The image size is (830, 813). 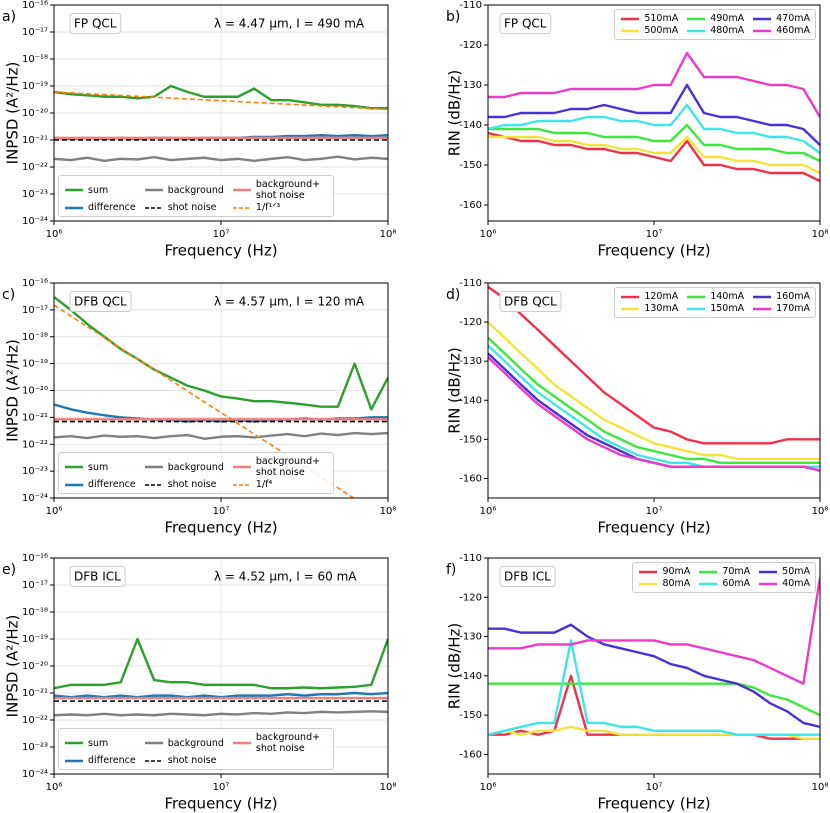 What do you see at coordinates (289, 302) in the screenshot?
I see `annotation: λ = 4.57 µm, I = 120 mA` at bounding box center [289, 302].